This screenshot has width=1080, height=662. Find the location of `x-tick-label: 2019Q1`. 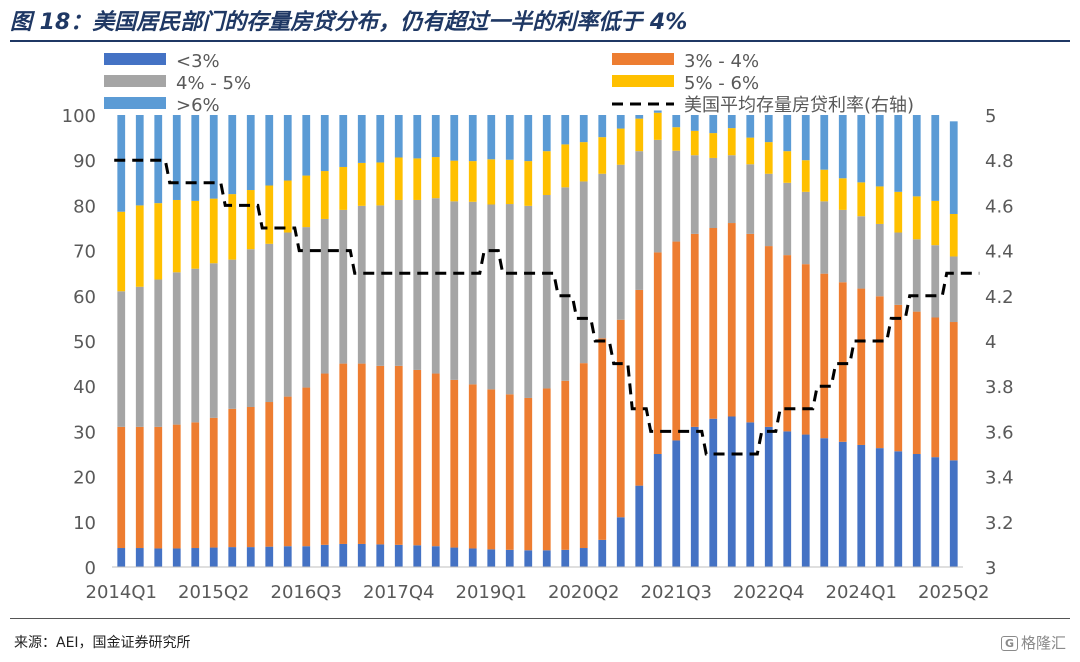

x-tick-label: 2019Q1 is located at coordinates (491, 592).